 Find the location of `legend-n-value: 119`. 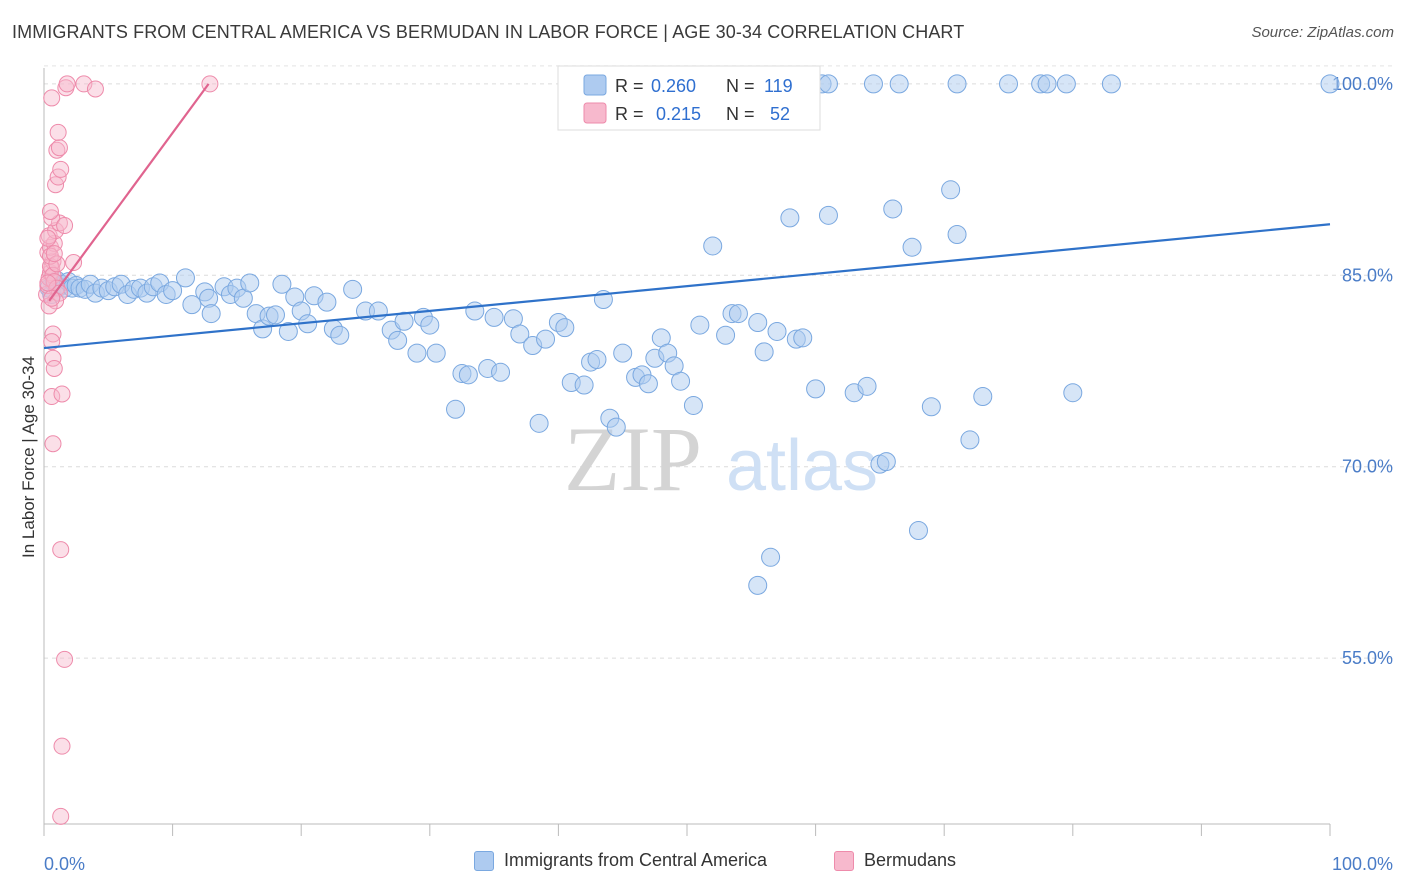

legend-n-value: 119 is located at coordinates (778, 86).